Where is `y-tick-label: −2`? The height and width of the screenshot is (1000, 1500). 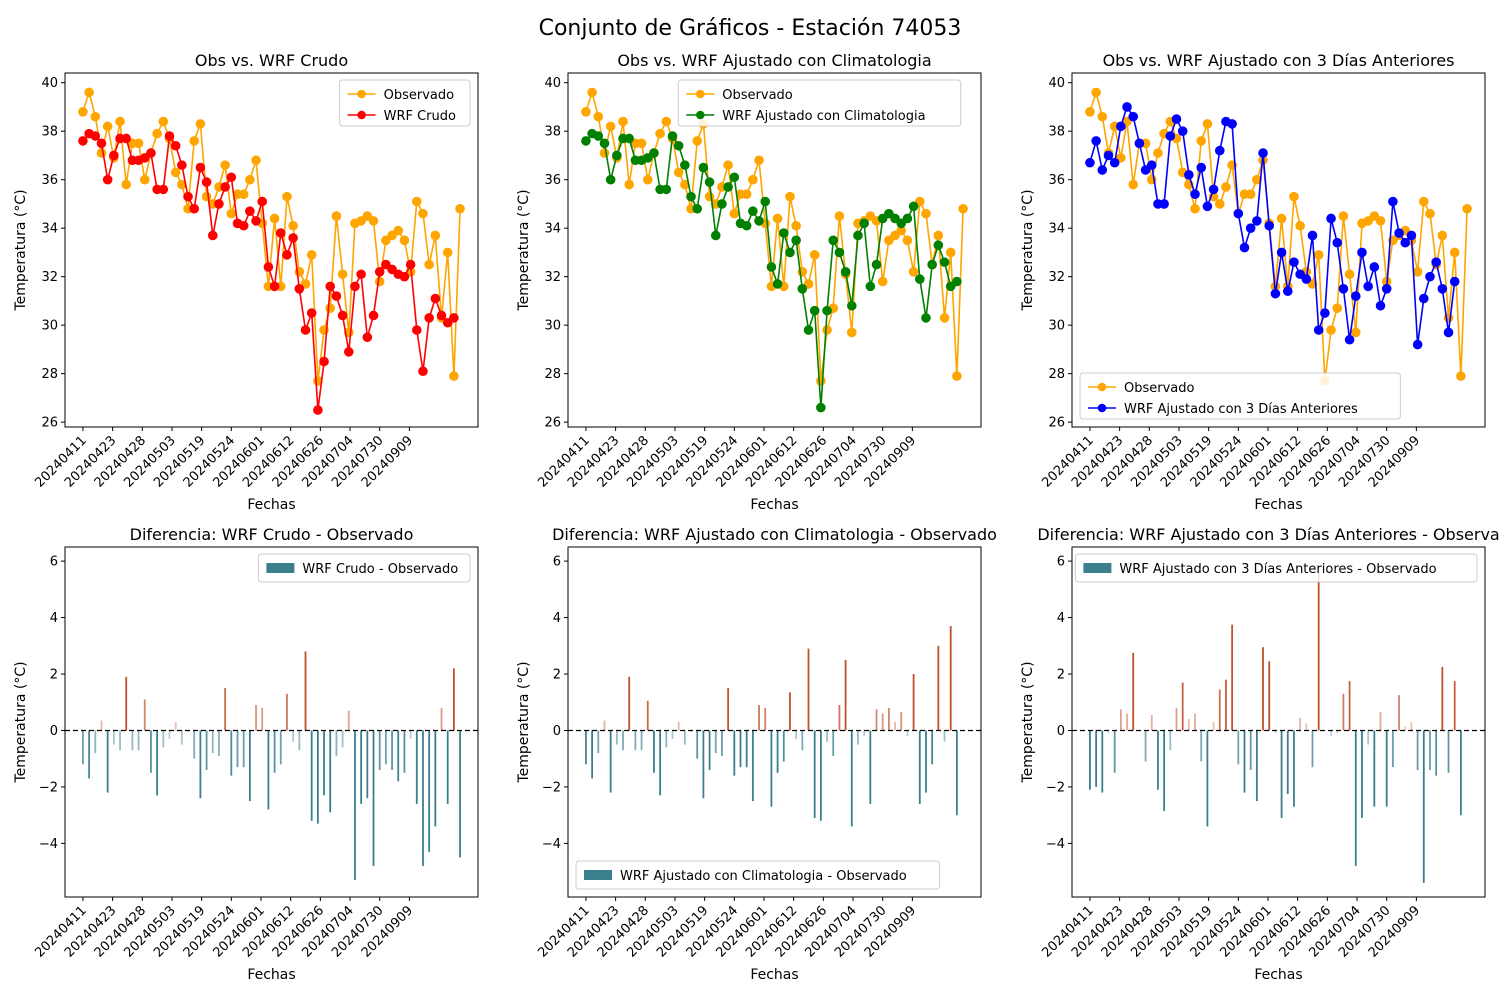 y-tick-label: −2 is located at coordinates (48, 787).